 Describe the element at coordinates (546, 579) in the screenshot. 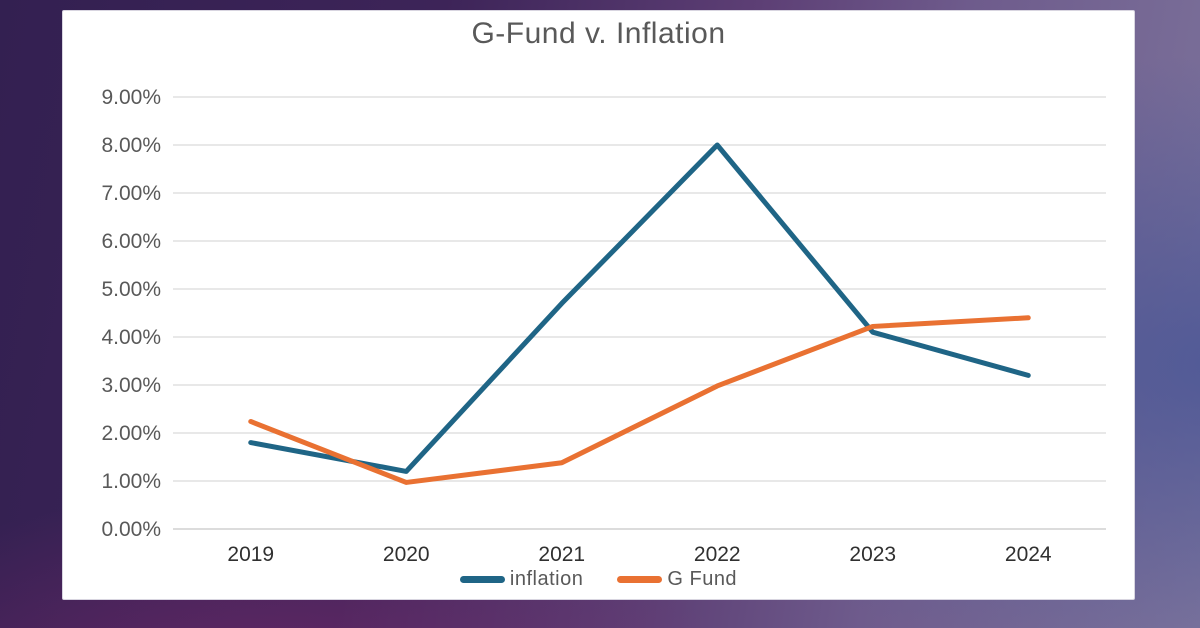

I see `legend-label: inflation` at that location.